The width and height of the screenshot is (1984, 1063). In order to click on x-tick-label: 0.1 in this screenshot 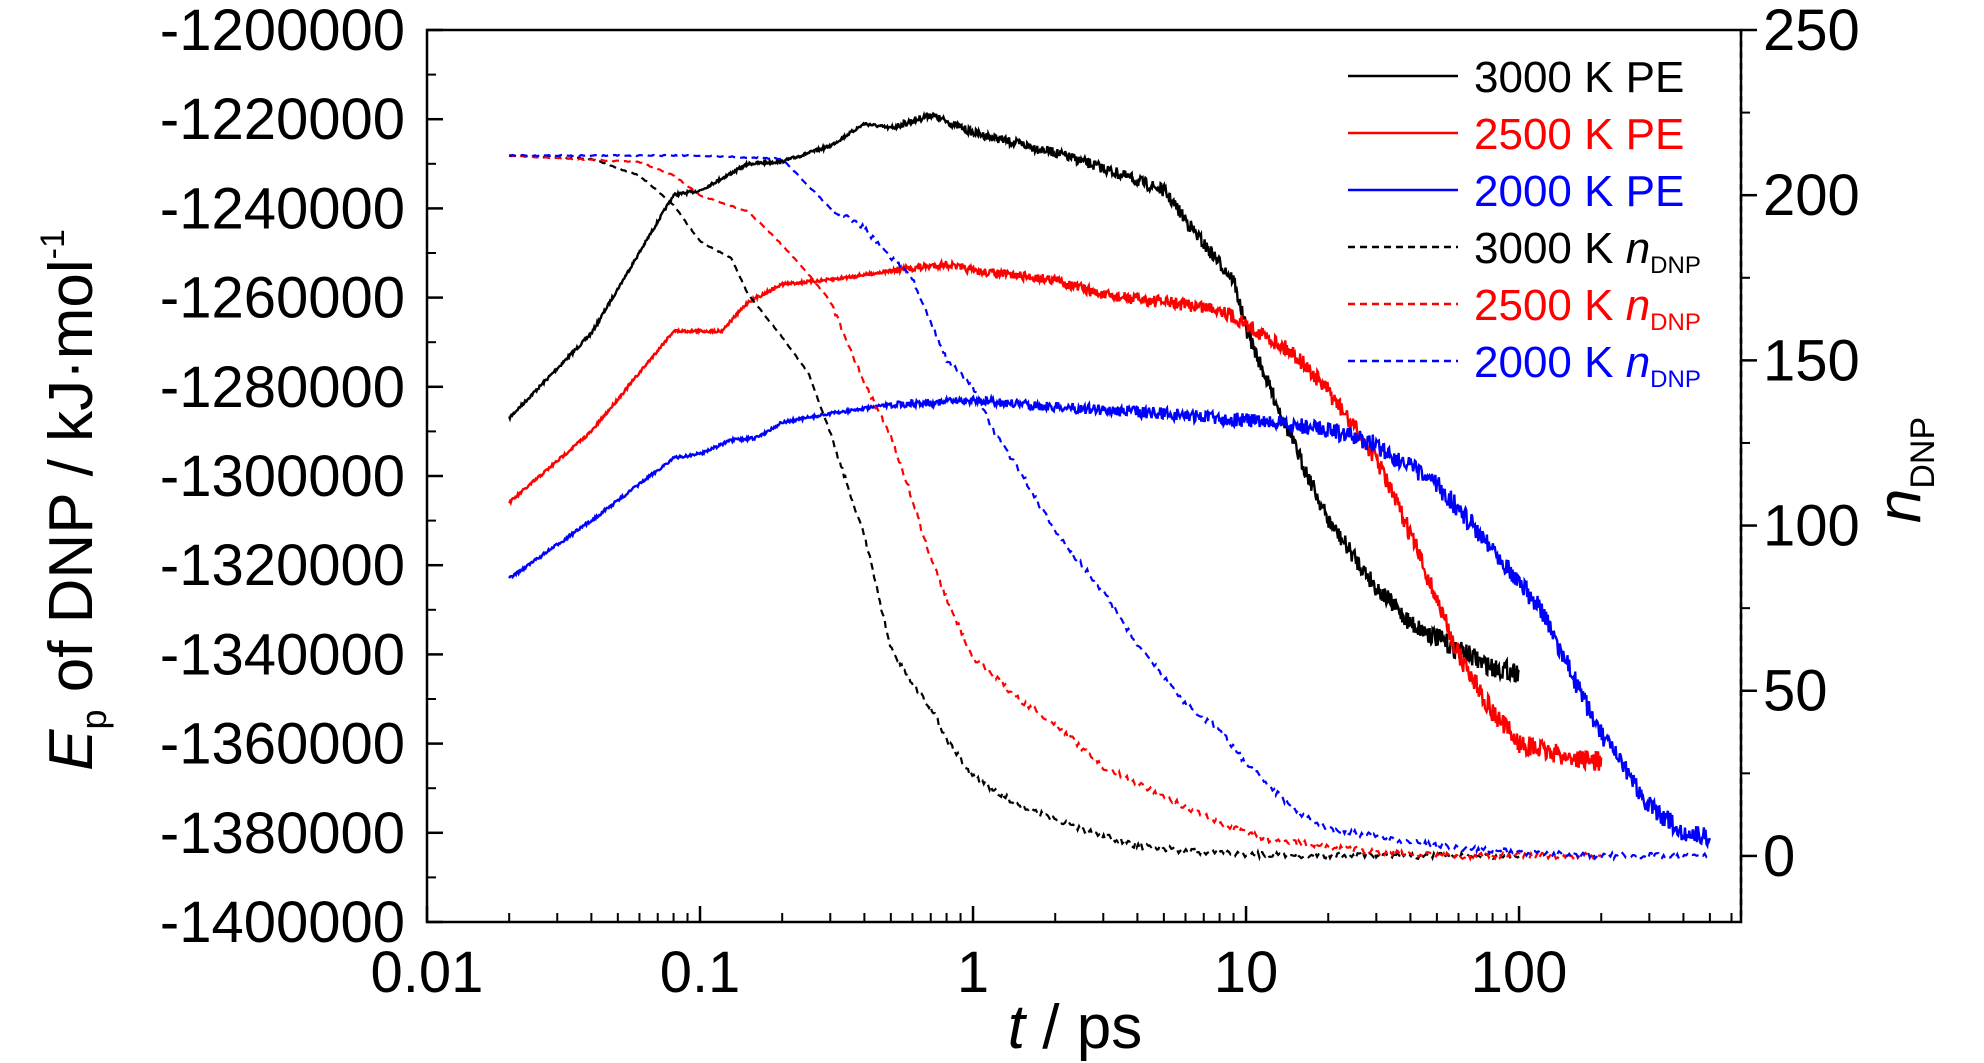, I will do `click(700, 972)`.